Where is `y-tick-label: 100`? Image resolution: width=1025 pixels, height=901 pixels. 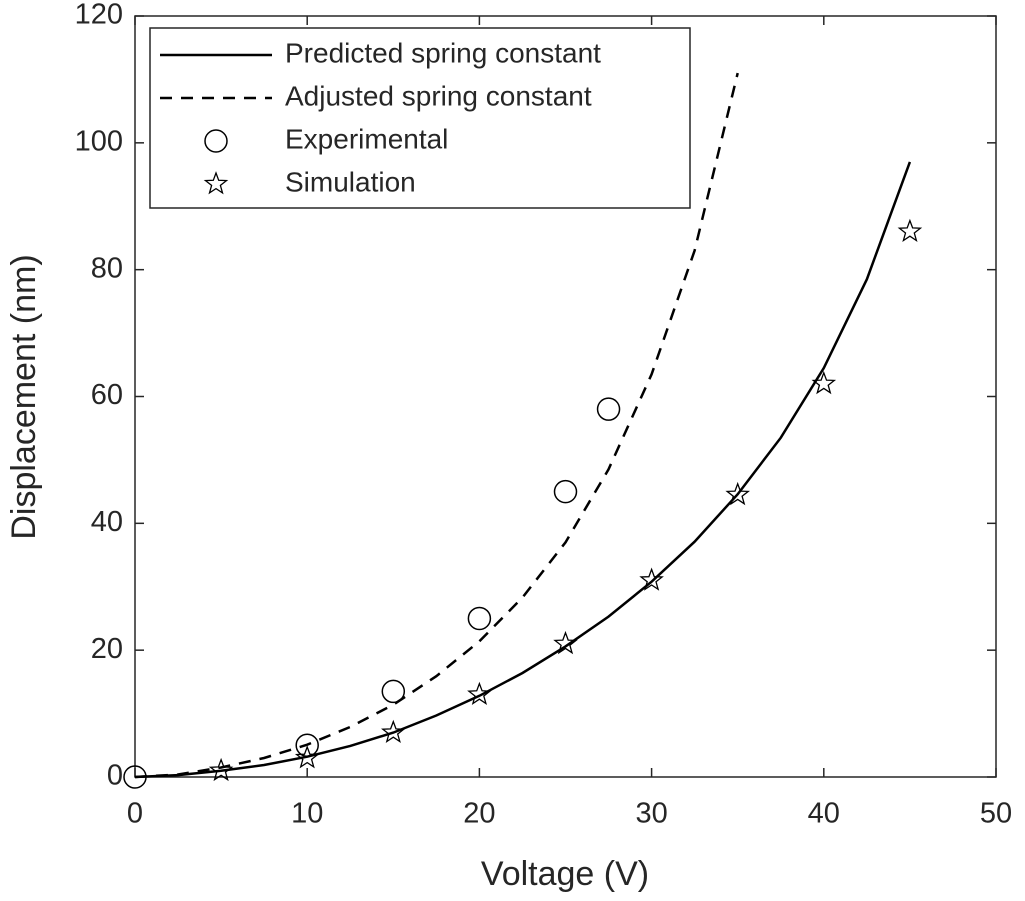
y-tick-label: 100 is located at coordinates (99, 141).